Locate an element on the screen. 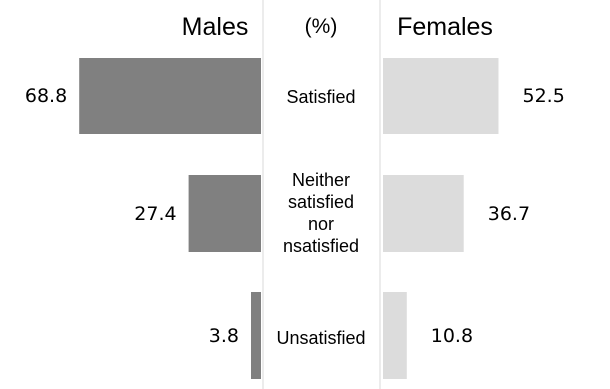 This screenshot has height=389, width=610. category-label-line: Unsatisfied is located at coordinates (321, 338).